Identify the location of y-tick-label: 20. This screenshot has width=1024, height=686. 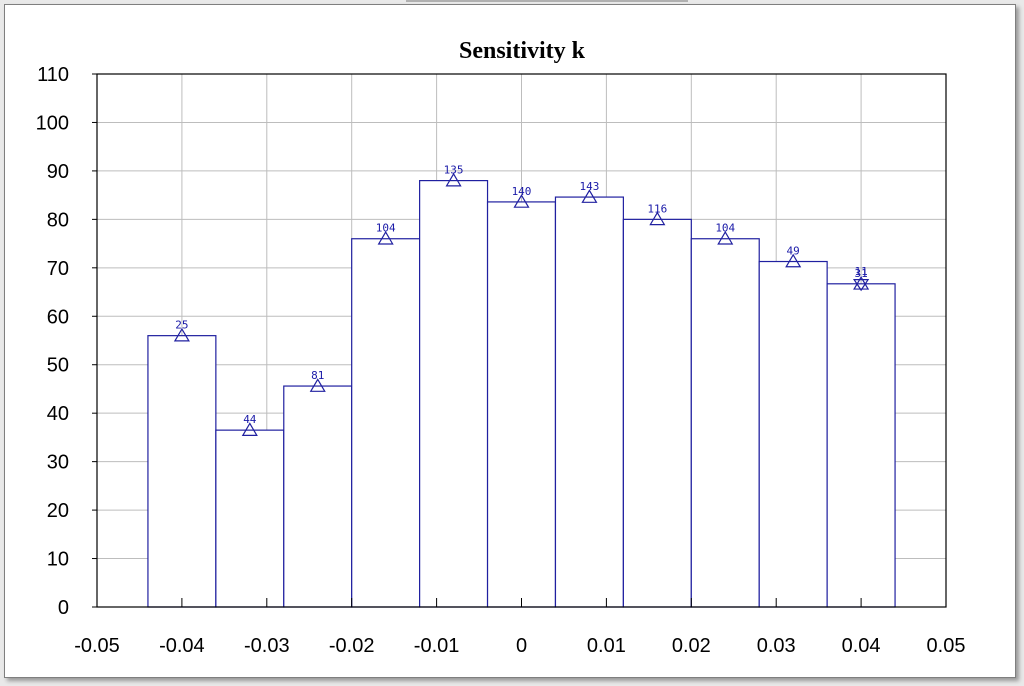
(58, 511).